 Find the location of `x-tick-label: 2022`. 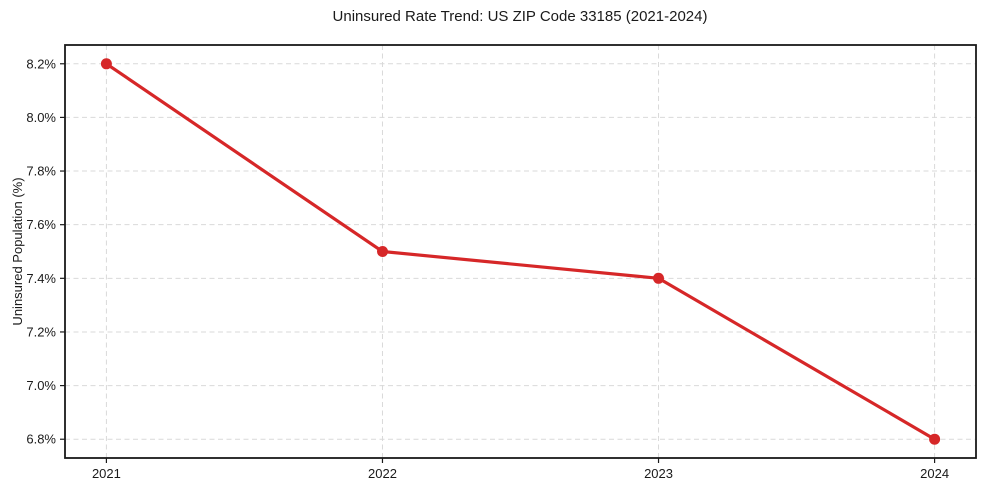

x-tick-label: 2022 is located at coordinates (382, 473).